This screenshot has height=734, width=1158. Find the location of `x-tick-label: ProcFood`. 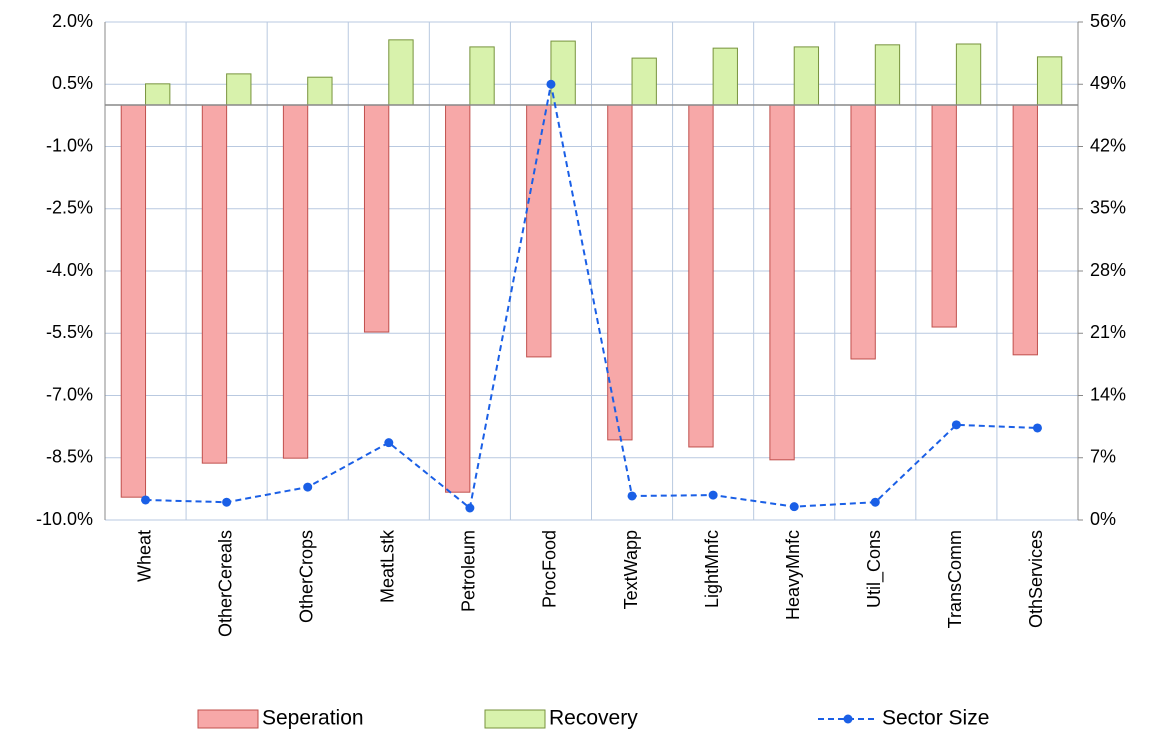

x-tick-label: ProcFood is located at coordinates (550, 569).